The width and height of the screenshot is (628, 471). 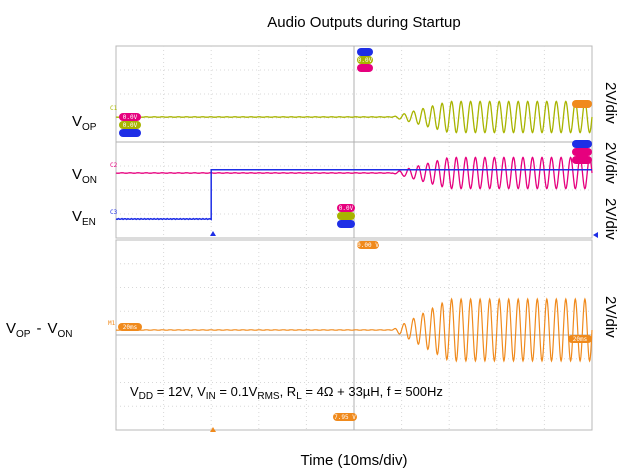 I want to click on tag-lower-right: 20ms, so click(x=580, y=339).